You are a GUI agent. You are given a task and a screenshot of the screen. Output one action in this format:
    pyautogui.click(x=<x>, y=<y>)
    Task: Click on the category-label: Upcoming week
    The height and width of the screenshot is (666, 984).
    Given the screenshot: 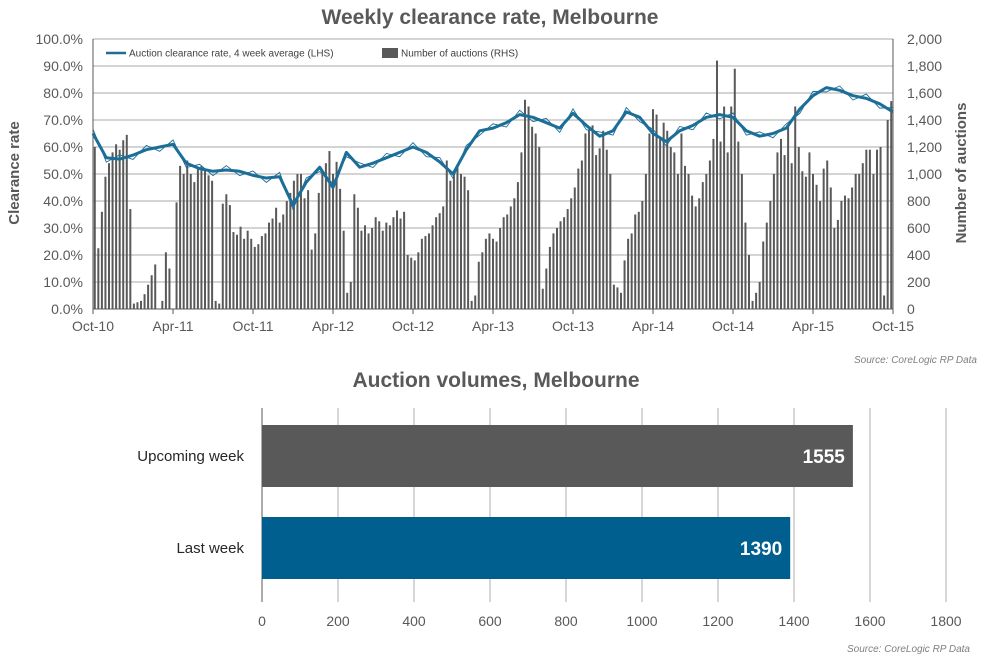 What is the action you would take?
    pyautogui.click(x=190, y=456)
    